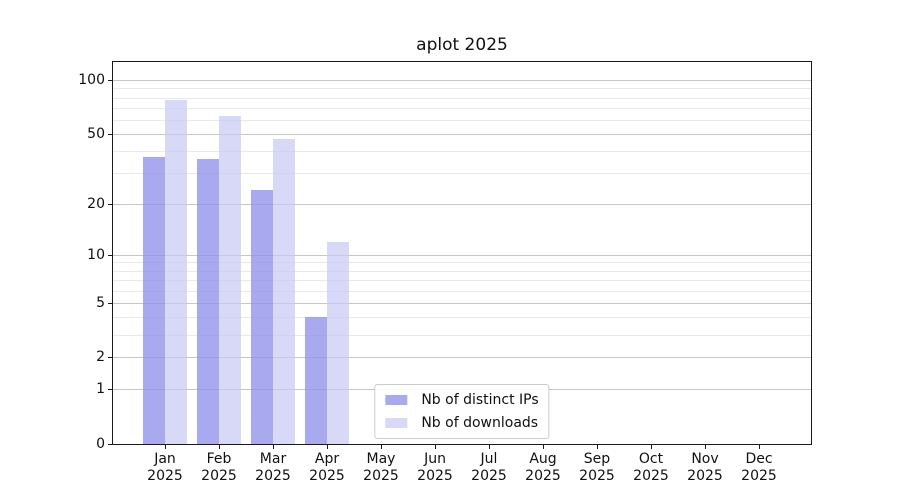 This screenshot has height=500, width=900. What do you see at coordinates (96, 133) in the screenshot?
I see `y-tick-label: 50` at bounding box center [96, 133].